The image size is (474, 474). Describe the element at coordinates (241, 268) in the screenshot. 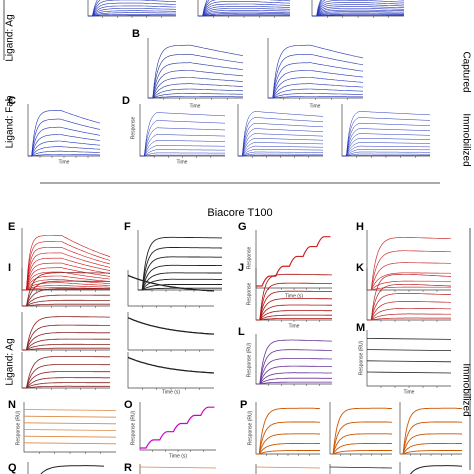

I see `panel-letter: J` at that location.